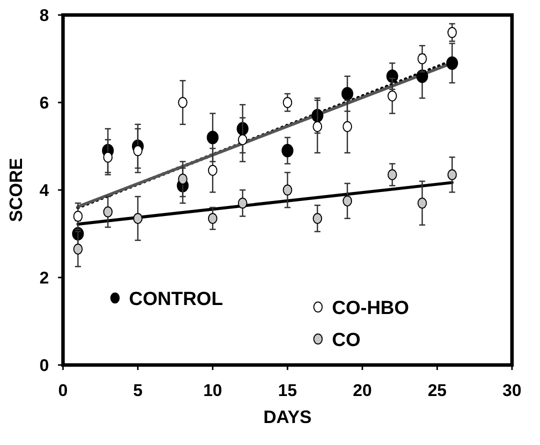 The image size is (540, 445). What do you see at coordinates (44, 103) in the screenshot?
I see `y-tick-label: 6` at bounding box center [44, 103].